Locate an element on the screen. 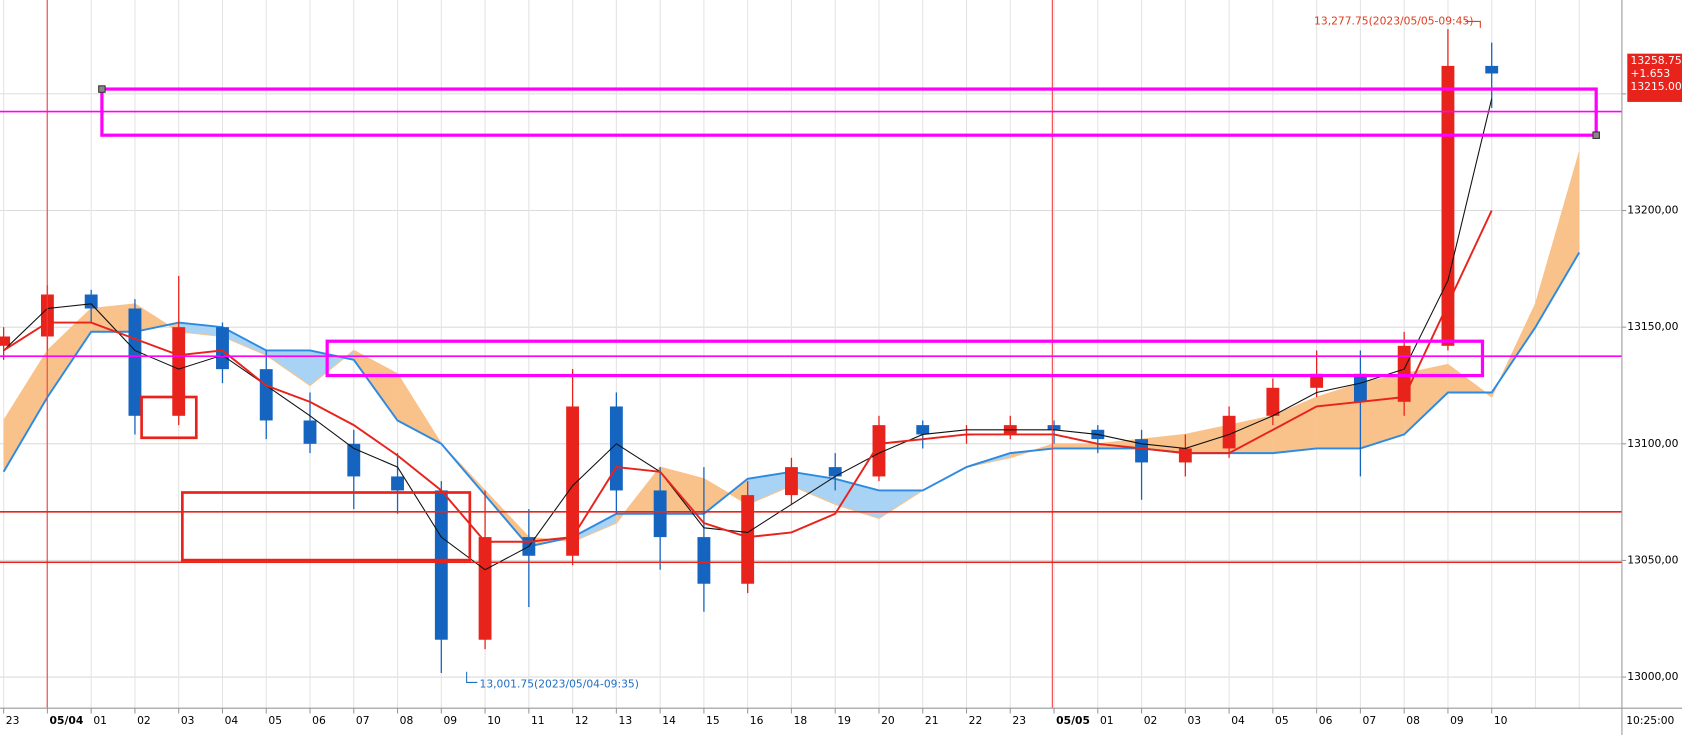  x-tick-label: 06 is located at coordinates (319, 720).